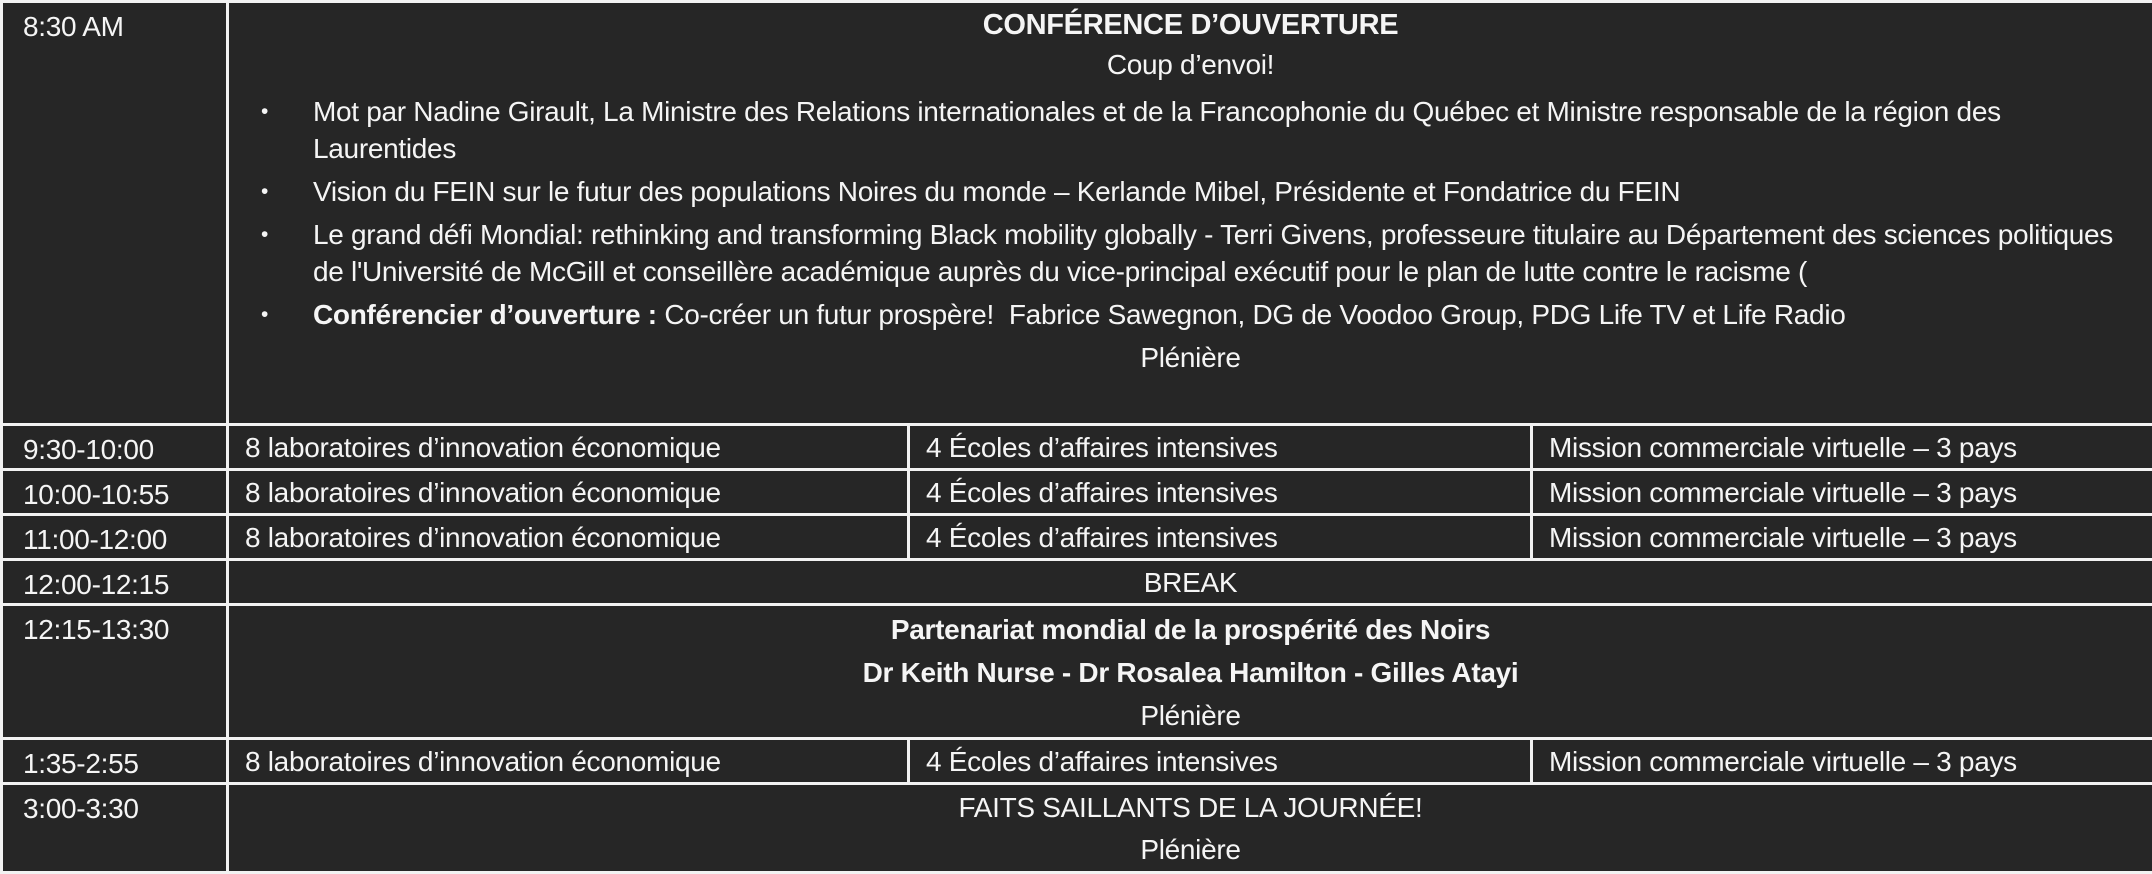 This screenshot has width=2152, height=874. I want to click on opening-subtitle: Coup d’envoi!, so click(1190, 64).